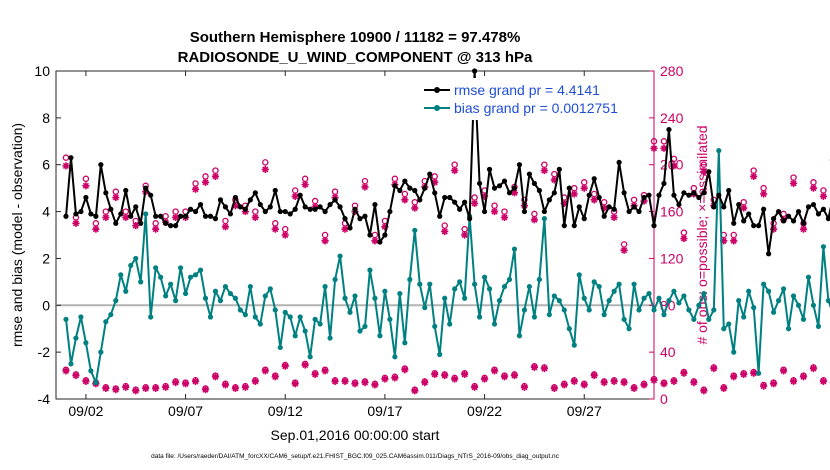  What do you see at coordinates (46, 305) in the screenshot?
I see `y-tick-label: 0` at bounding box center [46, 305].